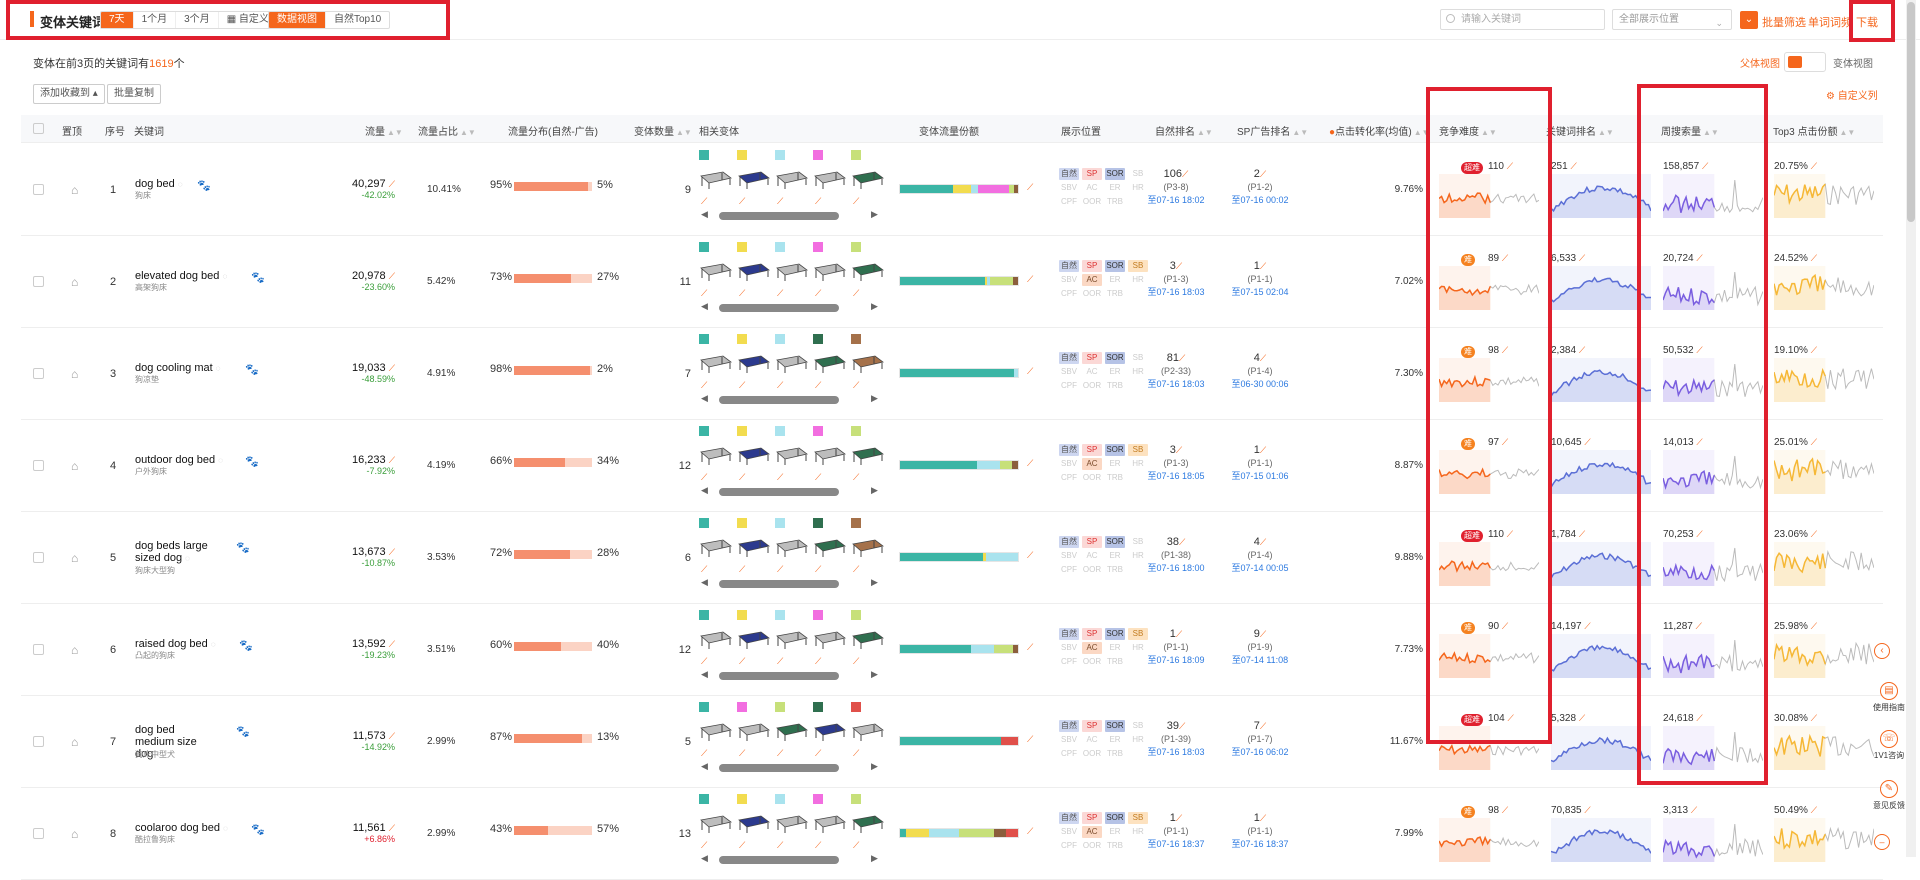  What do you see at coordinates (1260, 279) in the screenshot?
I see `sp-rank: 1⟋ (P1-1) 至07-15 02:04` at bounding box center [1260, 279].